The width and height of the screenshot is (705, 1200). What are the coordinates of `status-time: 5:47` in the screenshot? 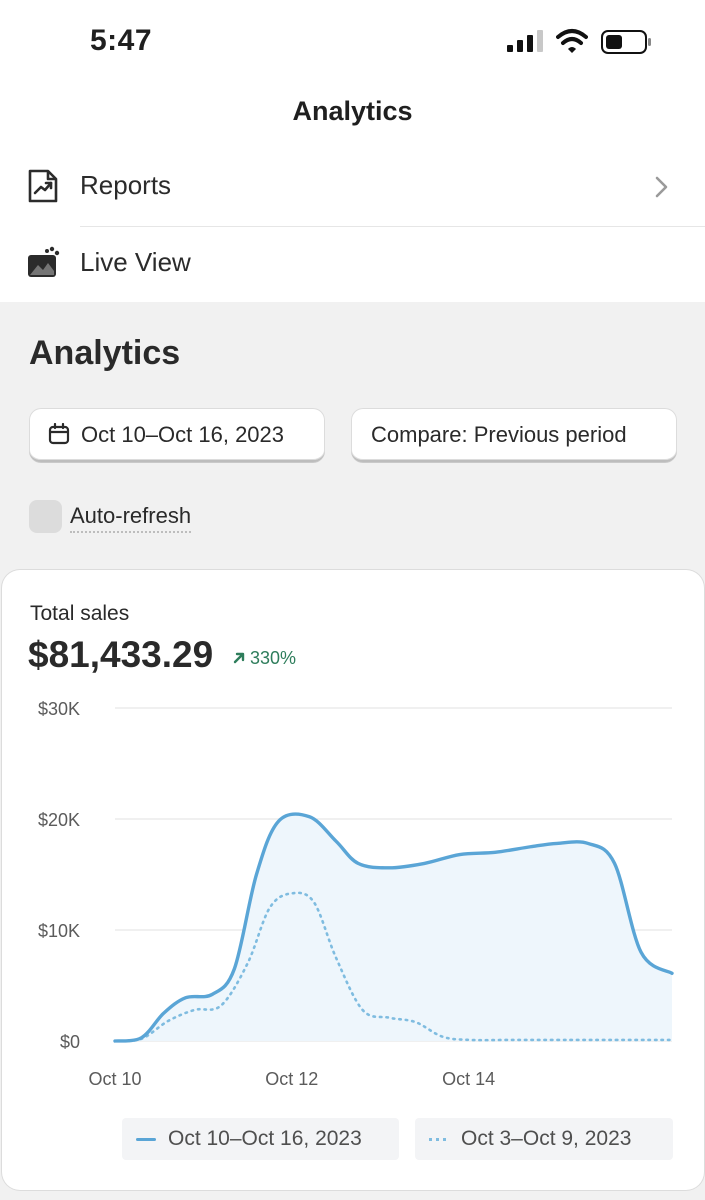 It's located at (121, 40).